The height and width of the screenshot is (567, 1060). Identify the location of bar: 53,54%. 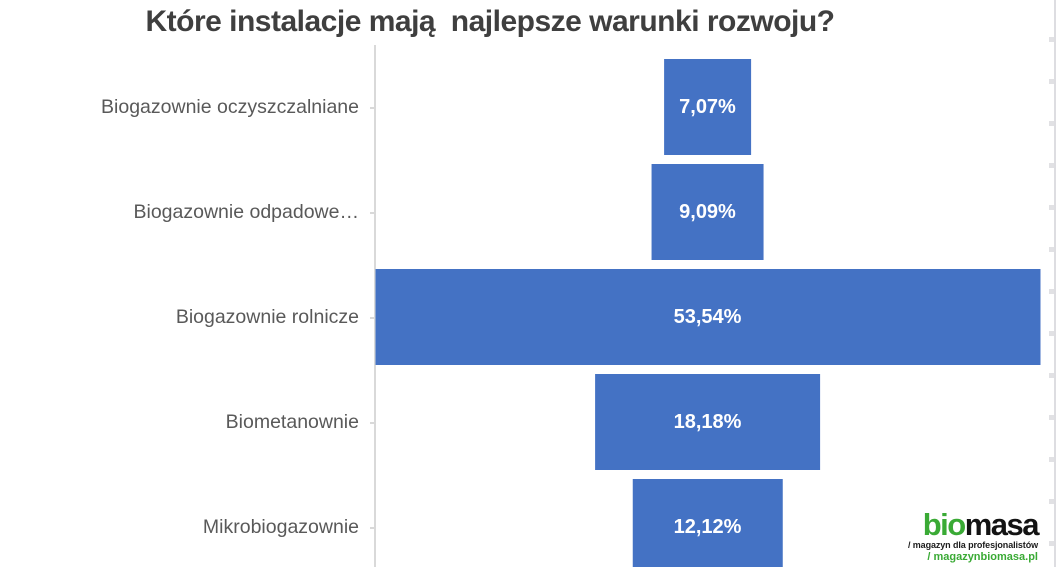
(707, 317).